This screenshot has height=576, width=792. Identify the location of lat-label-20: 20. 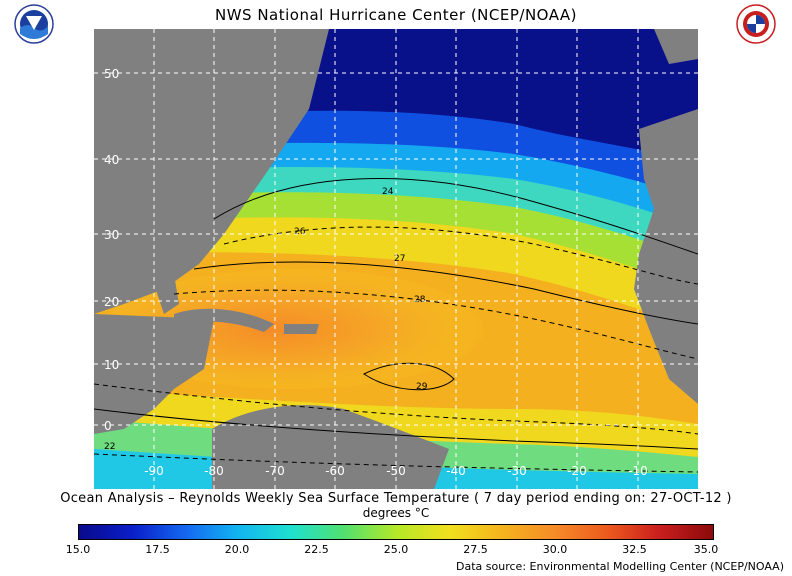
(111, 302).